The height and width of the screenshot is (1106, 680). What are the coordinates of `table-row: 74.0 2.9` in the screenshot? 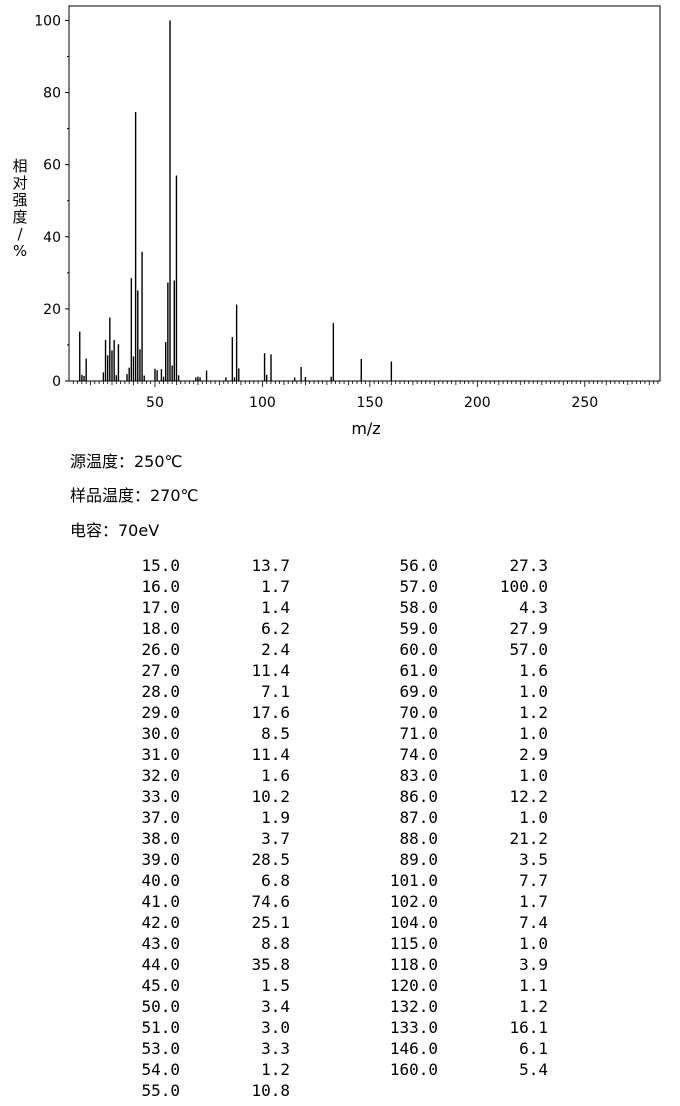 It's located at (459, 754).